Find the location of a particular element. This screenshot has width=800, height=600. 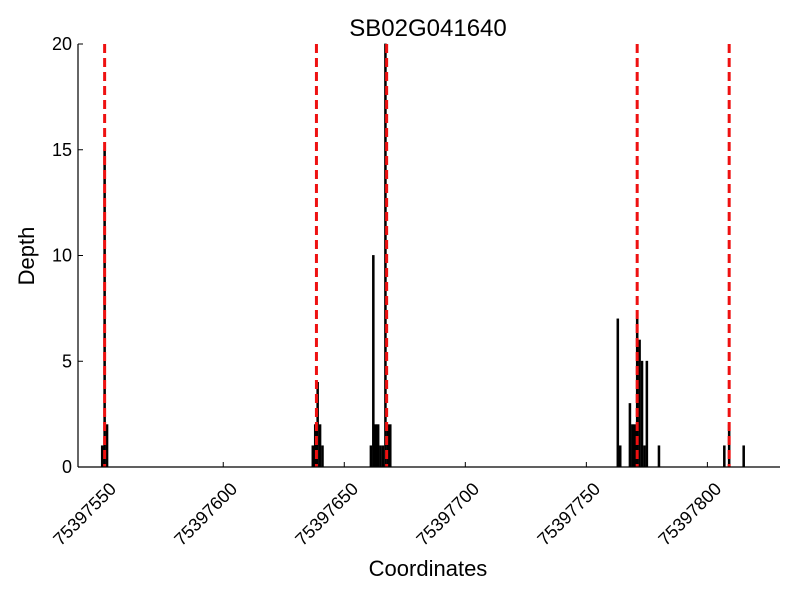

x-tick-label: 75397700 is located at coordinates (447, 514).